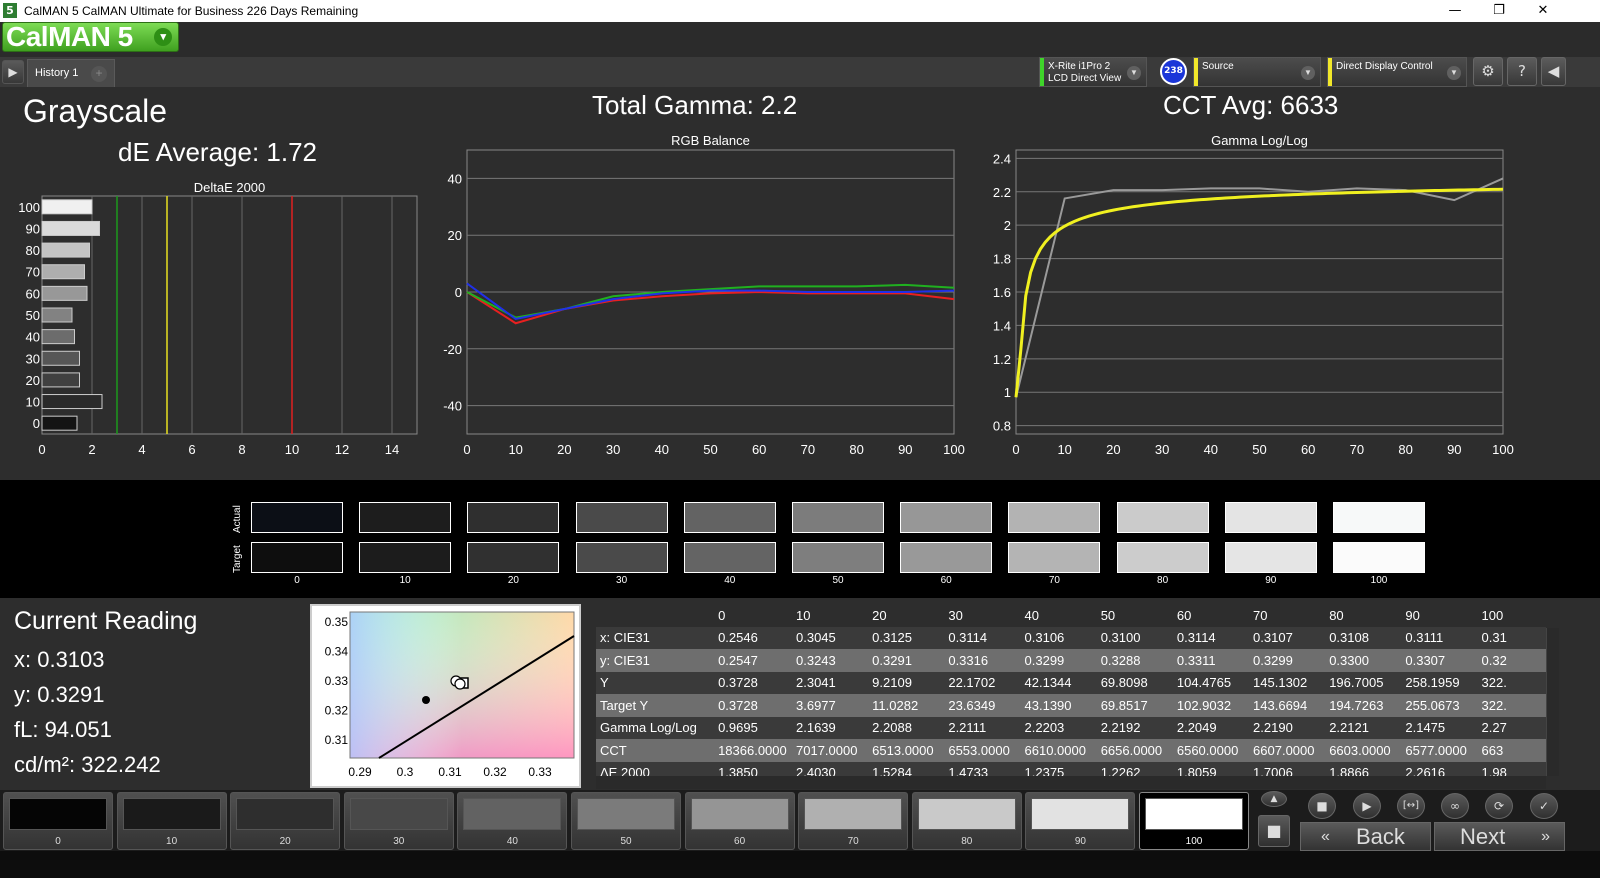 This screenshot has width=1600, height=878. I want to click on maximize-button: ❐, so click(1499, 10).